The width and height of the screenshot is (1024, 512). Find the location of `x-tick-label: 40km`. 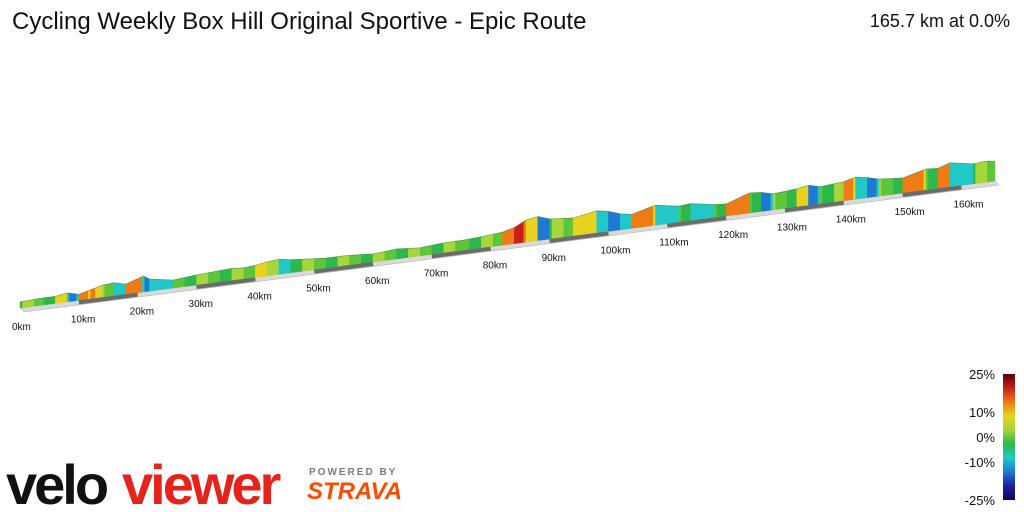

x-tick-label: 40km is located at coordinates (259, 296).